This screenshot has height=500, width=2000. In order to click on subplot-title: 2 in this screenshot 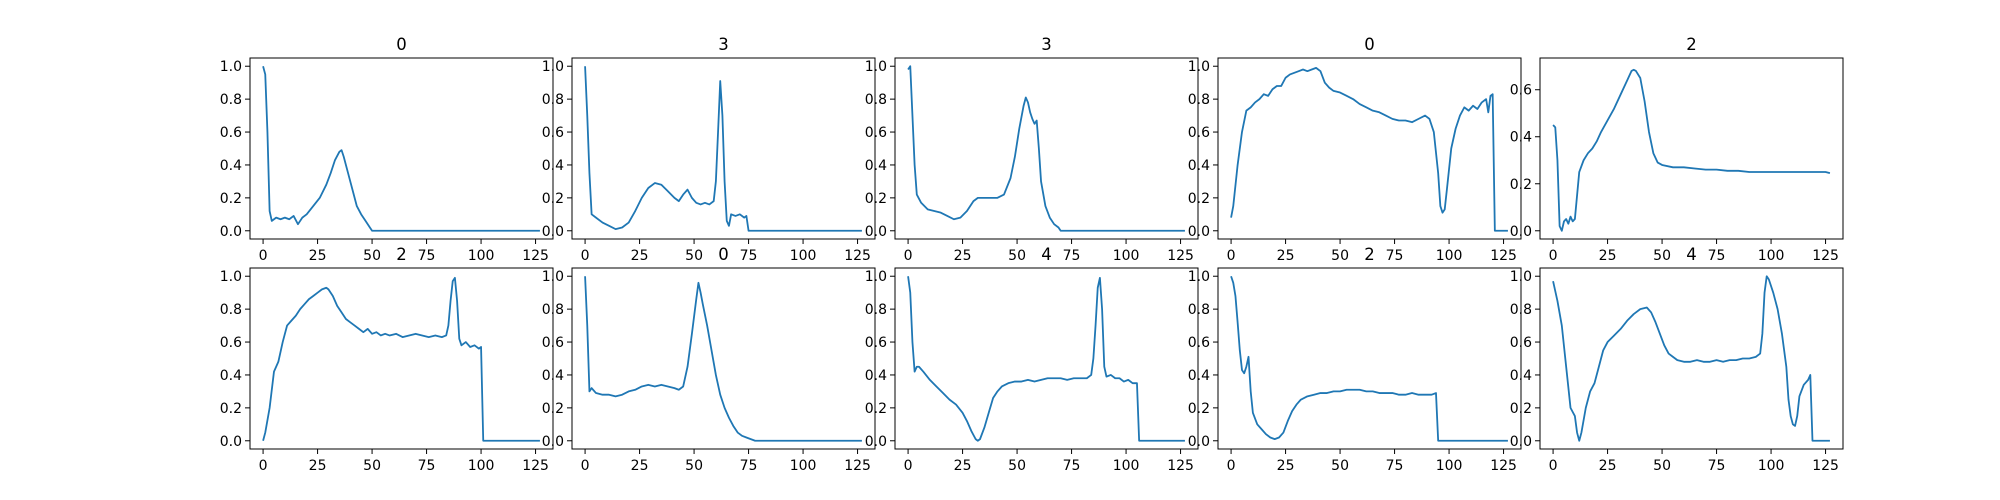, I will do `click(401, 254)`.